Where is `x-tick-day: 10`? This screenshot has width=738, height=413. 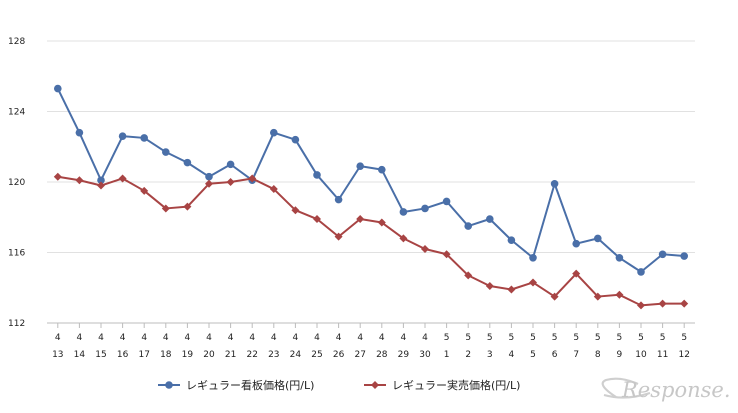 x-tick-day: 10 is located at coordinates (641, 355).